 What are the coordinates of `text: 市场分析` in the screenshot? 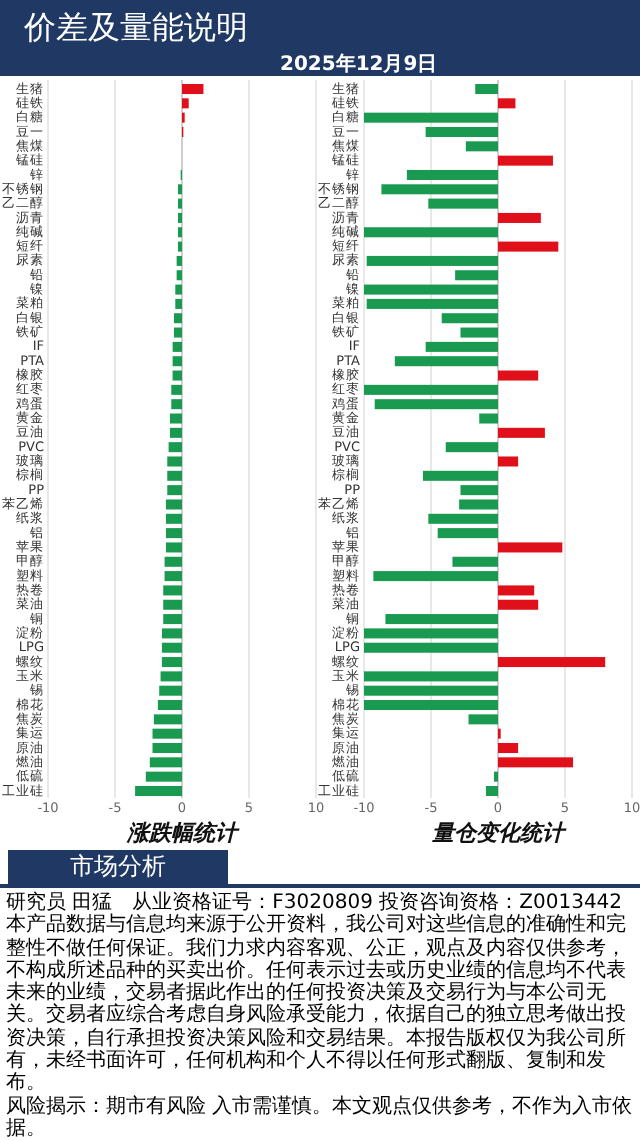 It's located at (118, 867).